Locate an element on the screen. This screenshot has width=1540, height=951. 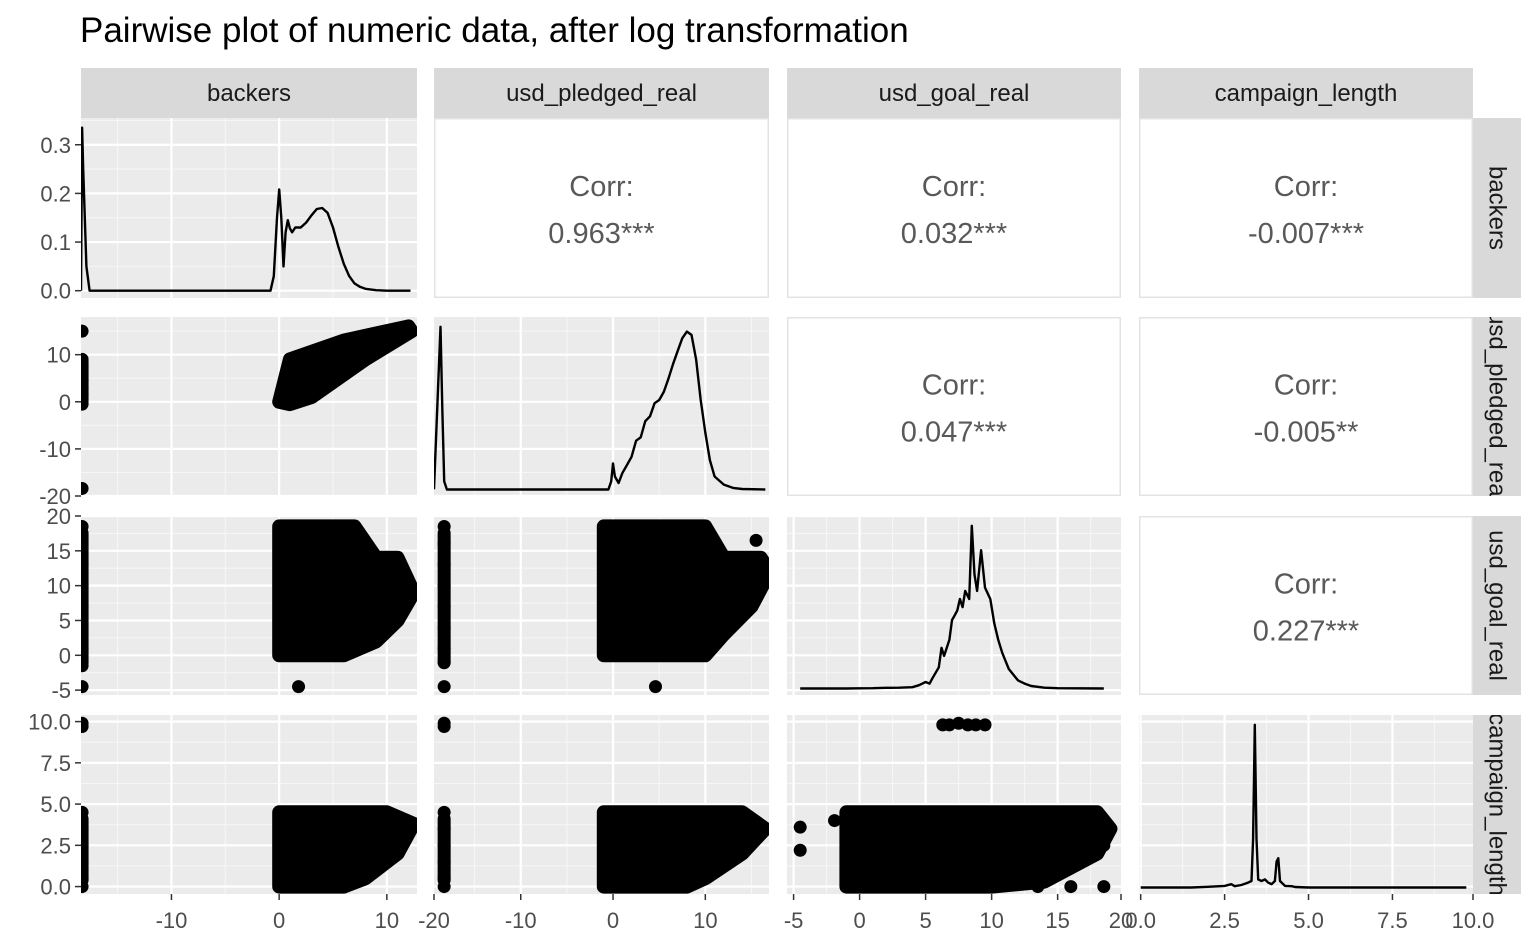
strip-right-usd_pledged_real: usd_pledged_real is located at coordinates (1497, 406).